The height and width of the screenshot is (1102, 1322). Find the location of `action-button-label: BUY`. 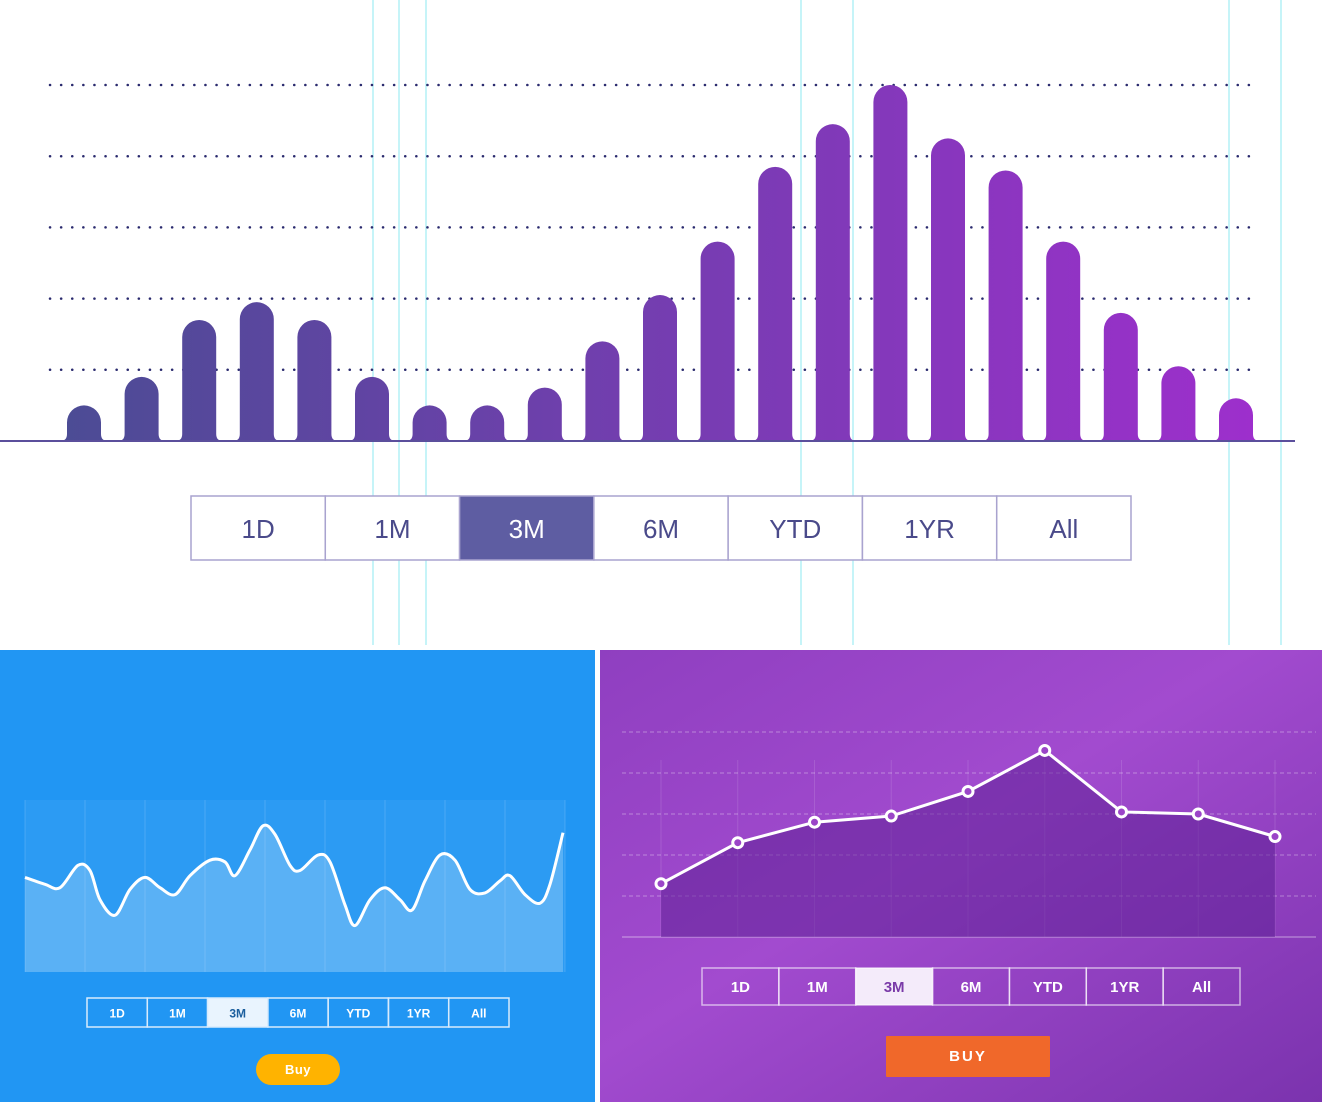

action-button-label: BUY is located at coordinates (968, 1056).